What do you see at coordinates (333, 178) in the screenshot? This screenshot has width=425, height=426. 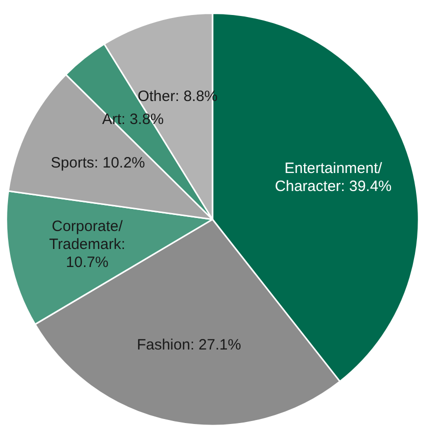 I see `slice-label: Entertainment/Character: 39.4%` at bounding box center [333, 178].